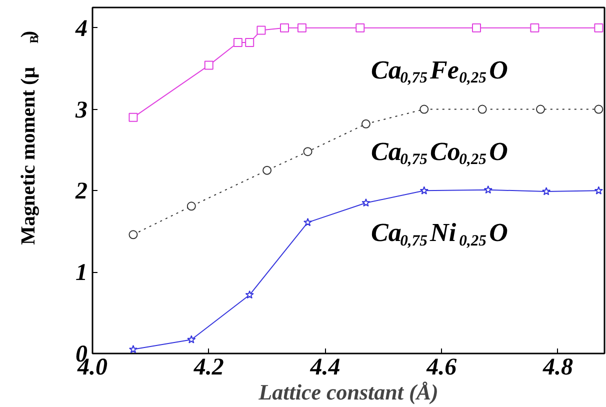  What do you see at coordinates (441, 367) in the screenshot?
I see `x-tick-label: 4.6` at bounding box center [441, 367].